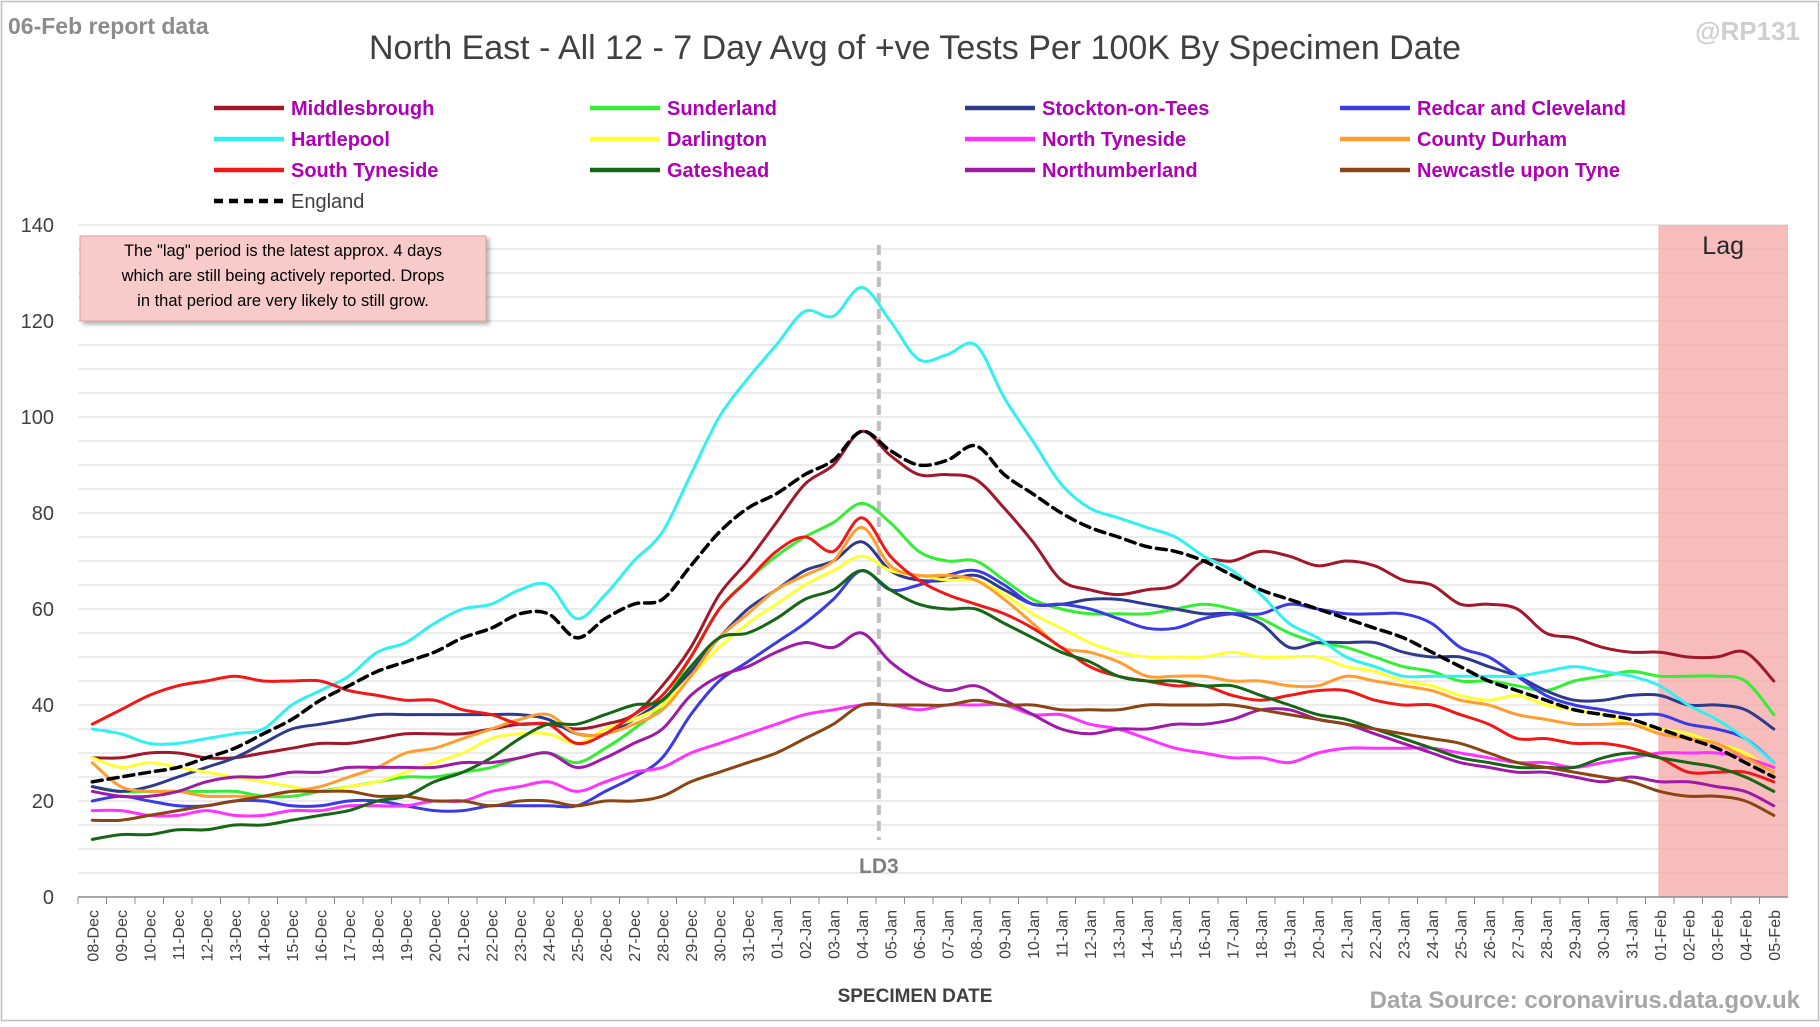  What do you see at coordinates (236, 936) in the screenshot?
I see `x-tick-label: 13-Dec` at bounding box center [236, 936].